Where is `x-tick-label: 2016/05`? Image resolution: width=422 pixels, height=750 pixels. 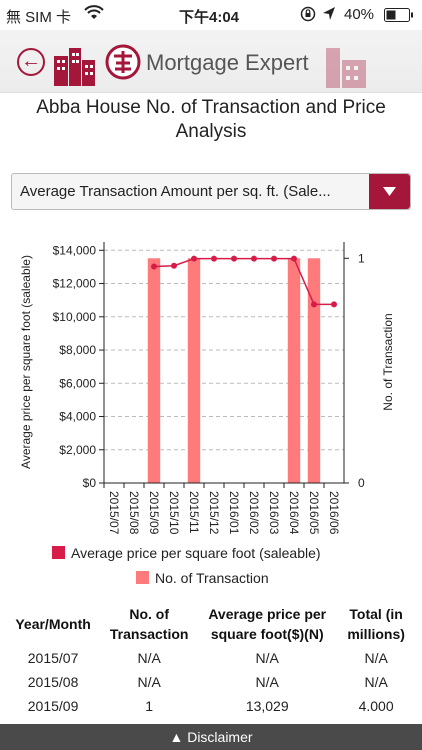
x-tick-label: 2016/05 is located at coordinates (314, 513).